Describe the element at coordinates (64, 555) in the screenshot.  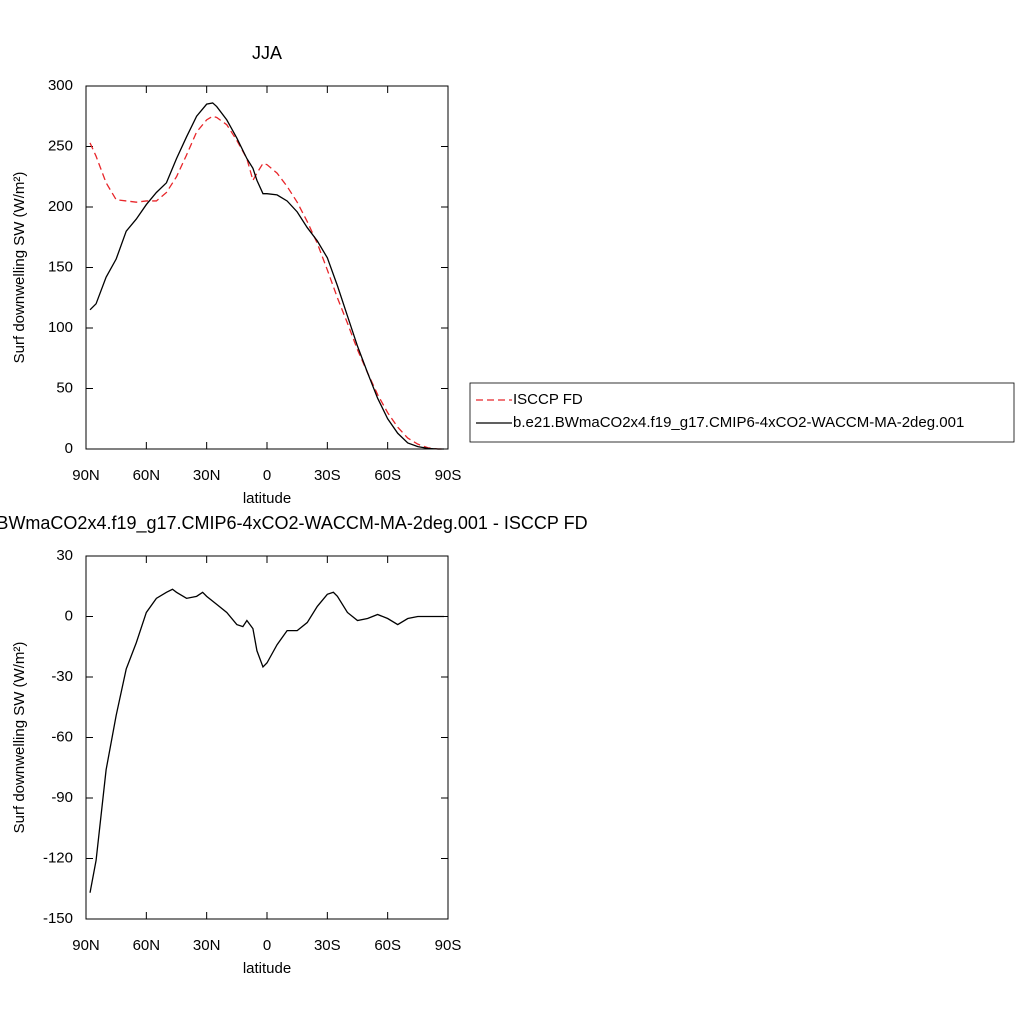
I see `y-tick-label: 30` at that location.